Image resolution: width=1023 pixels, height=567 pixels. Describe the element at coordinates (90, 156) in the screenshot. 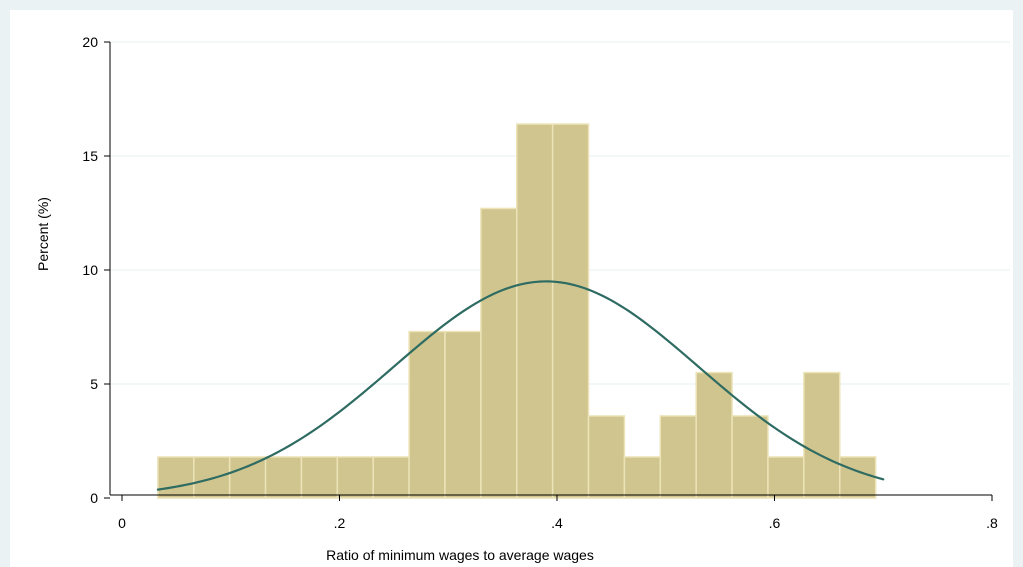

I see `y-tick-label-3: 15` at that location.